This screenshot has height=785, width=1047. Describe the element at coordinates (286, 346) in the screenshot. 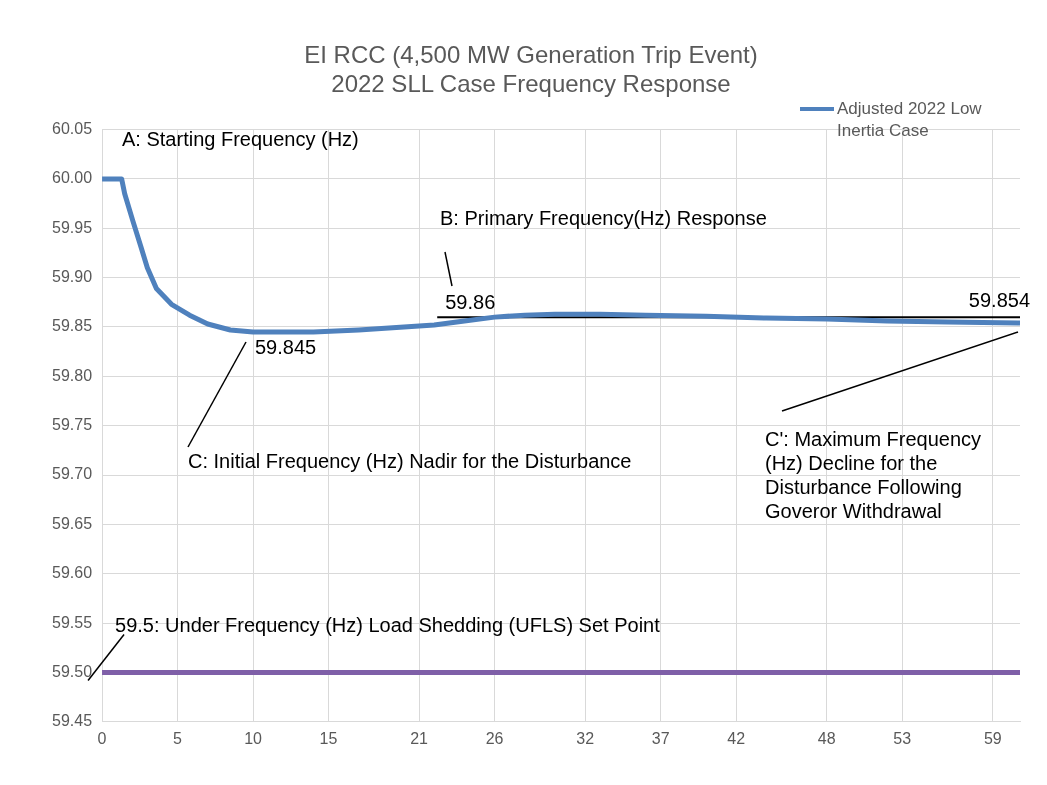

I see `annotation: 59.845` at that location.